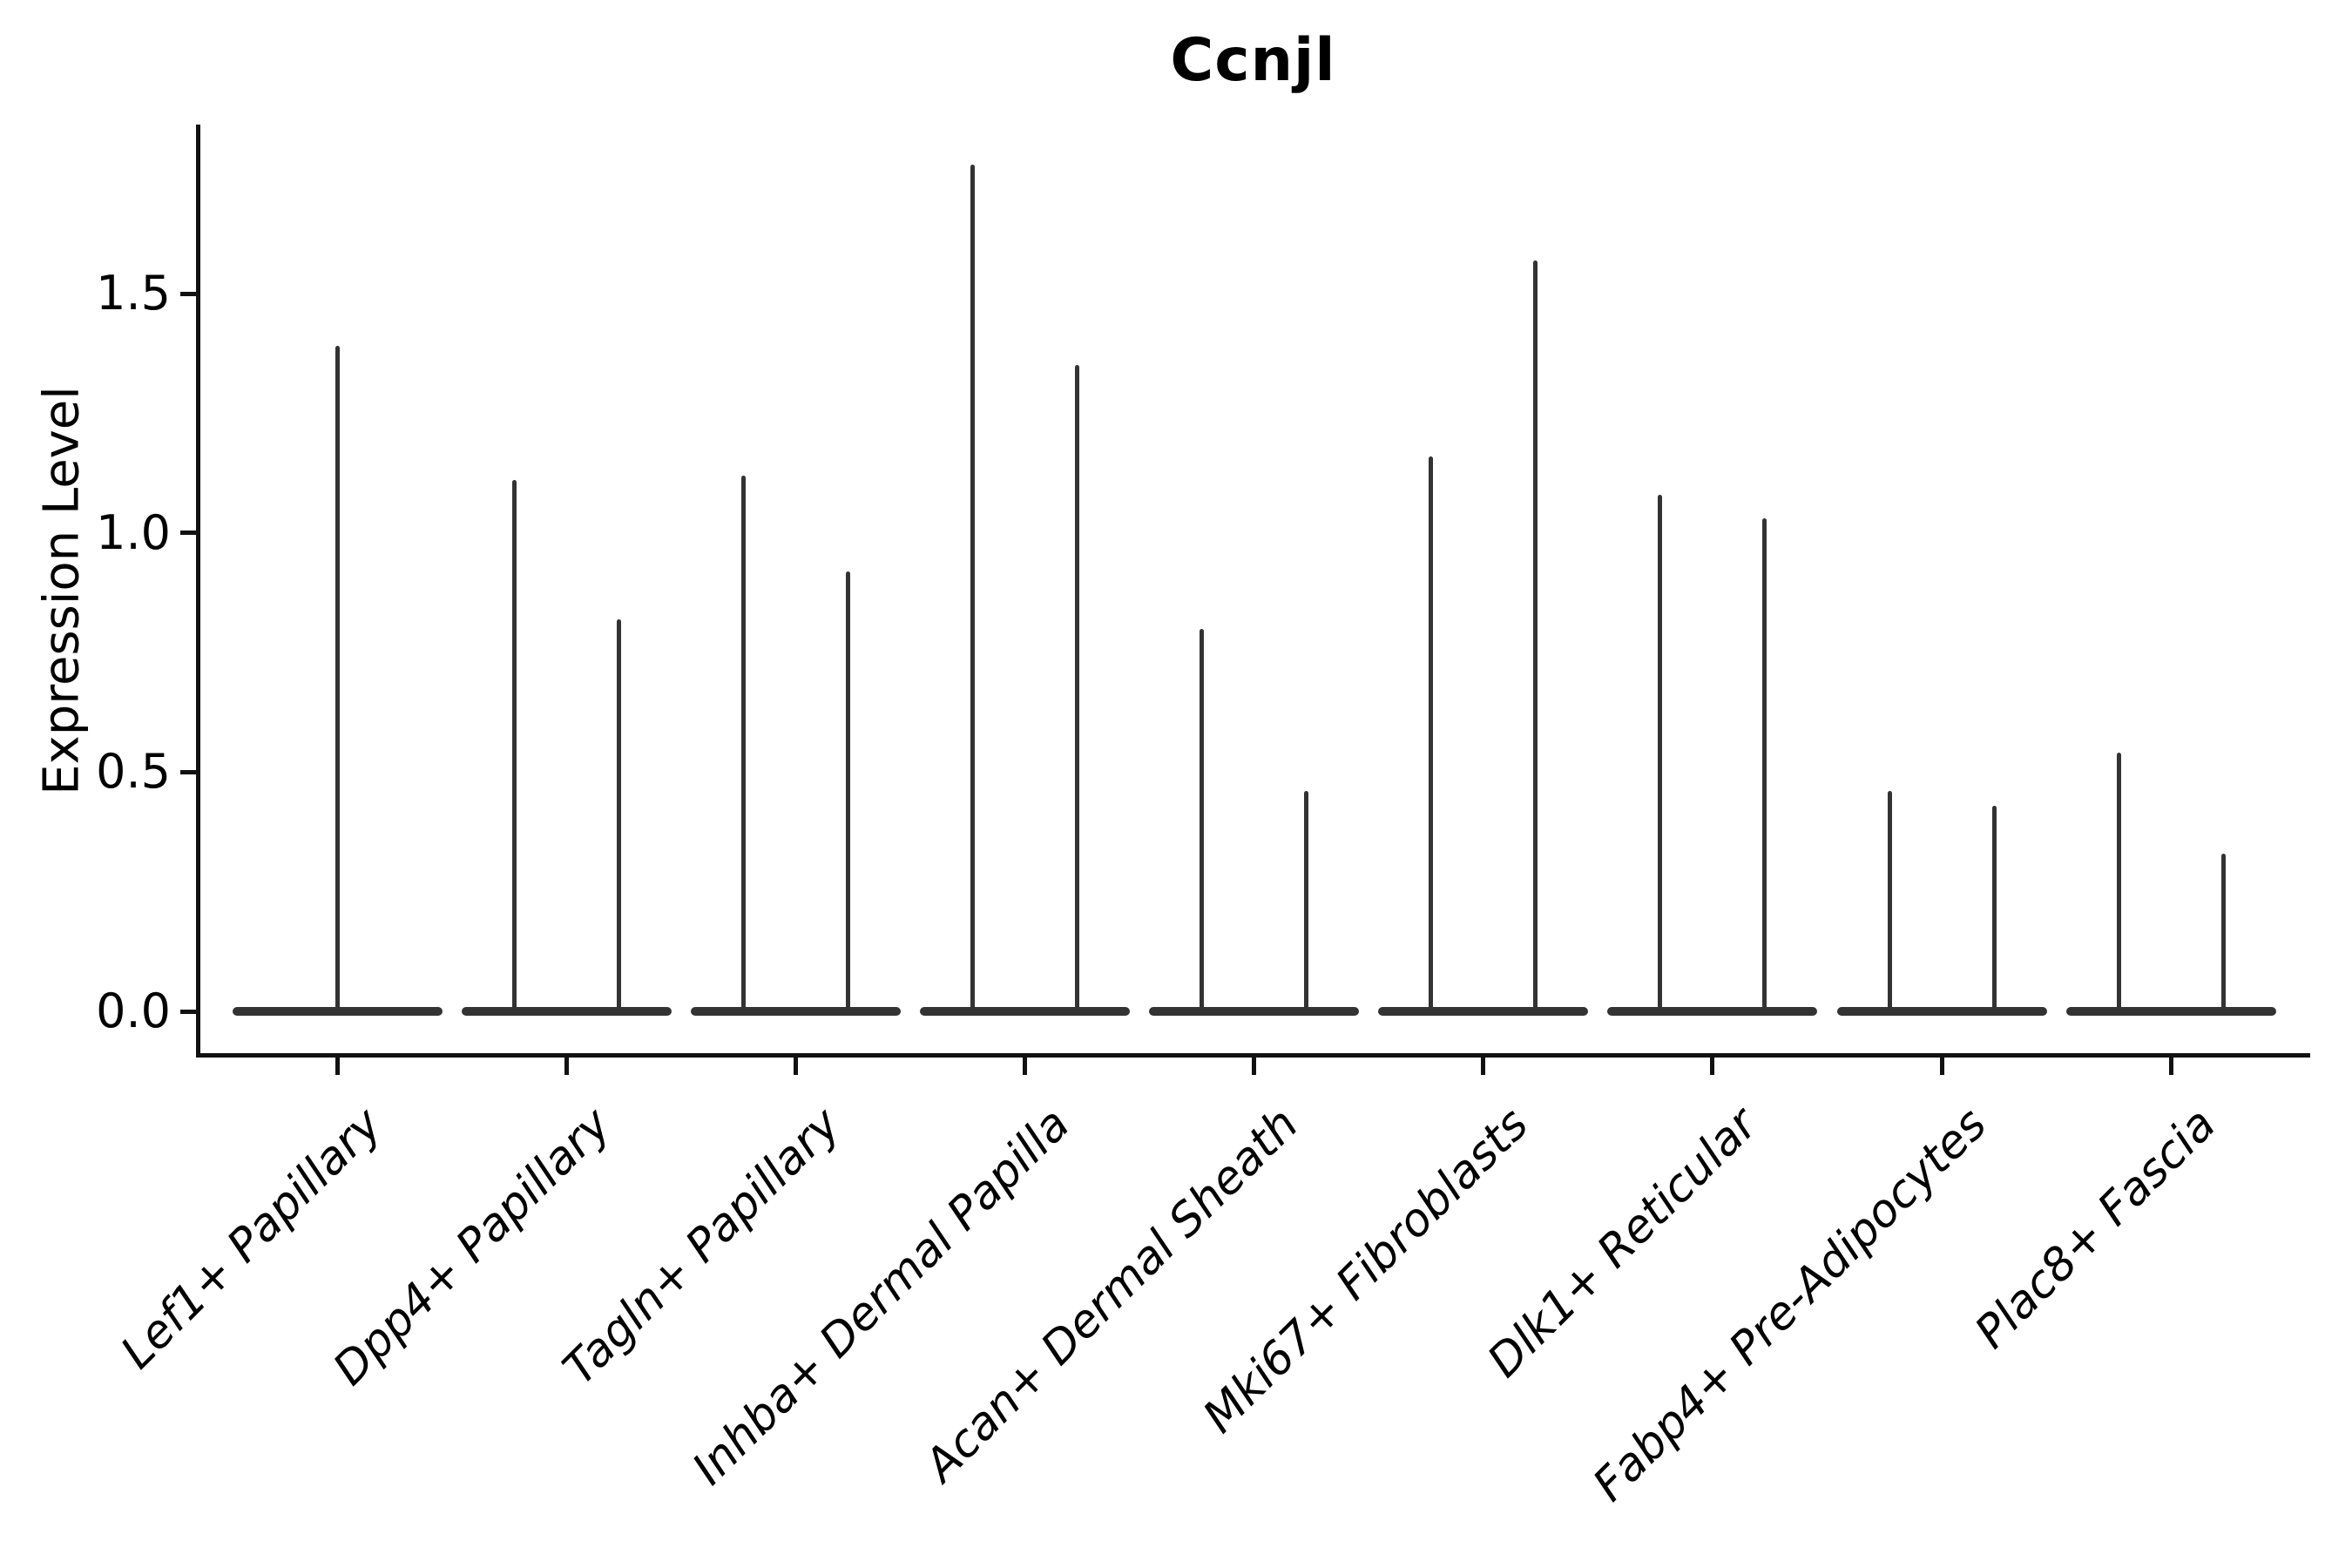 This screenshot has height=1568, width=2352. I want to click on x-axis-spine, so click(1253, 1055).